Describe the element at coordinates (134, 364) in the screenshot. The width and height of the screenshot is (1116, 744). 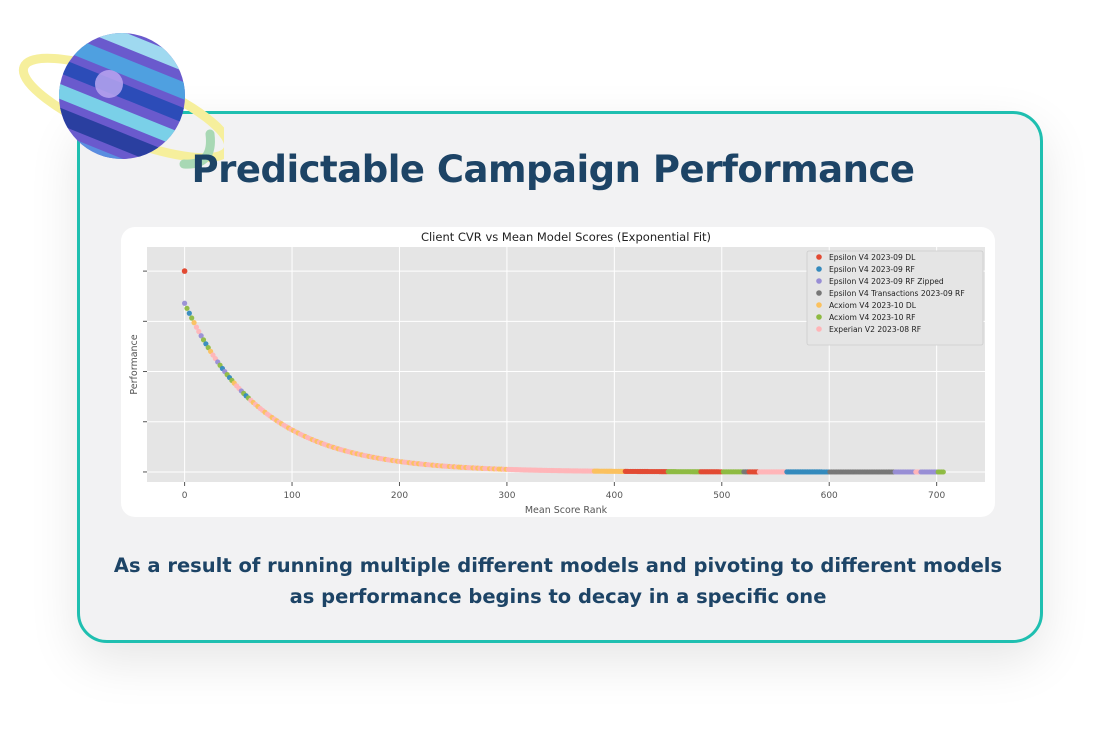
I see `y-axis-label: Performance` at that location.